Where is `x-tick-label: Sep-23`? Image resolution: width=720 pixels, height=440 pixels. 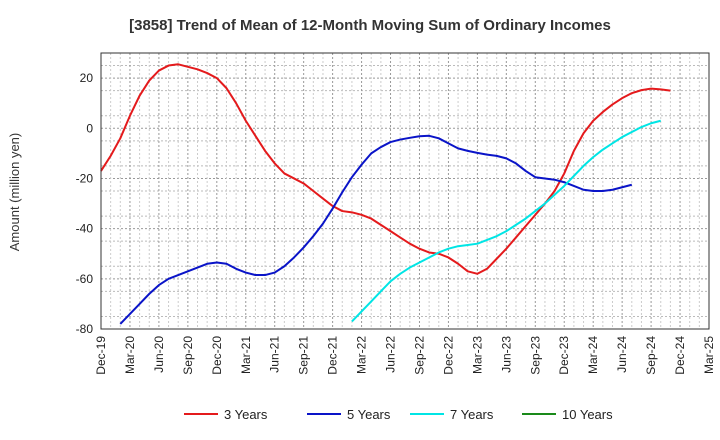
x-tick-label: Sep-23 is located at coordinates (535, 355).